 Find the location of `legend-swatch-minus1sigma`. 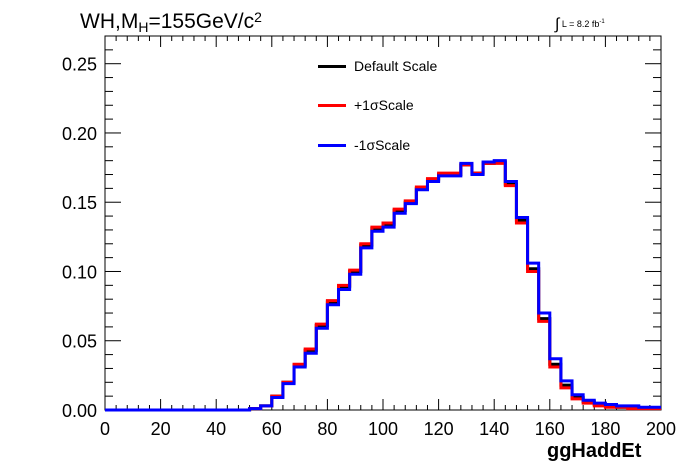

legend-swatch-minus1sigma is located at coordinates (332, 145).